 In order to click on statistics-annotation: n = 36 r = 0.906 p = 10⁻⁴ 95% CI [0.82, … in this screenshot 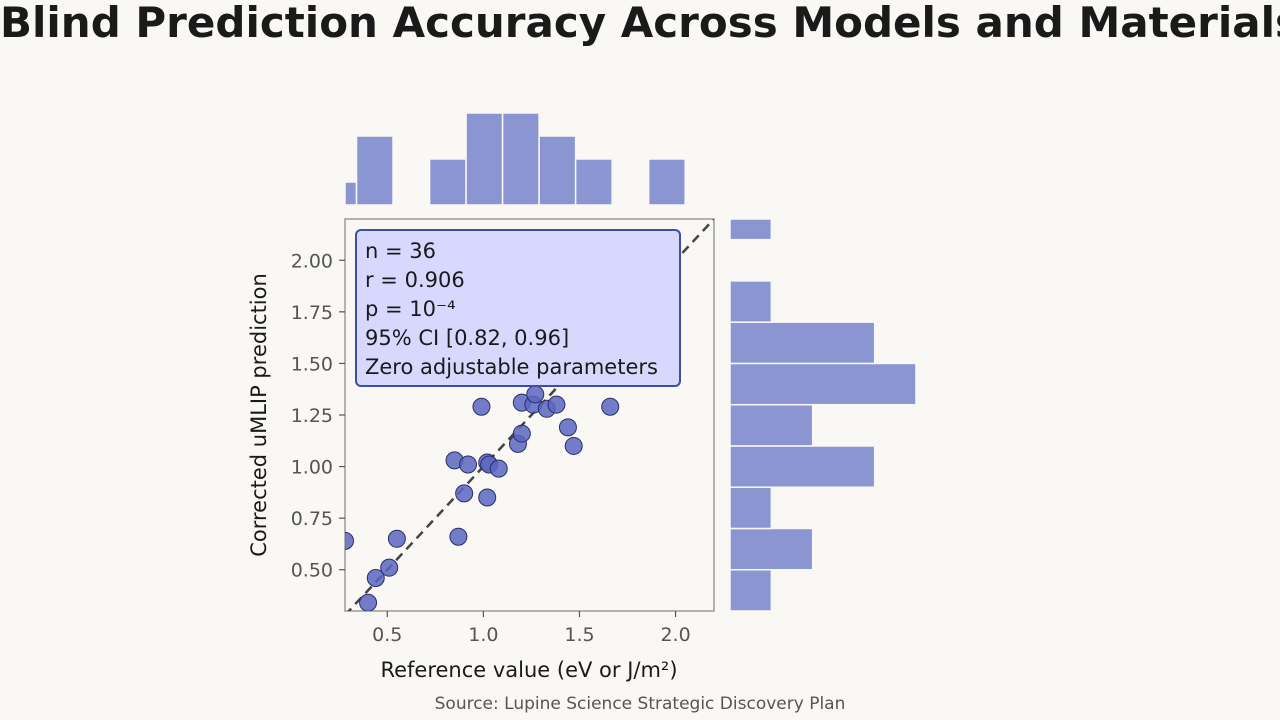, I will do `click(518, 308)`.